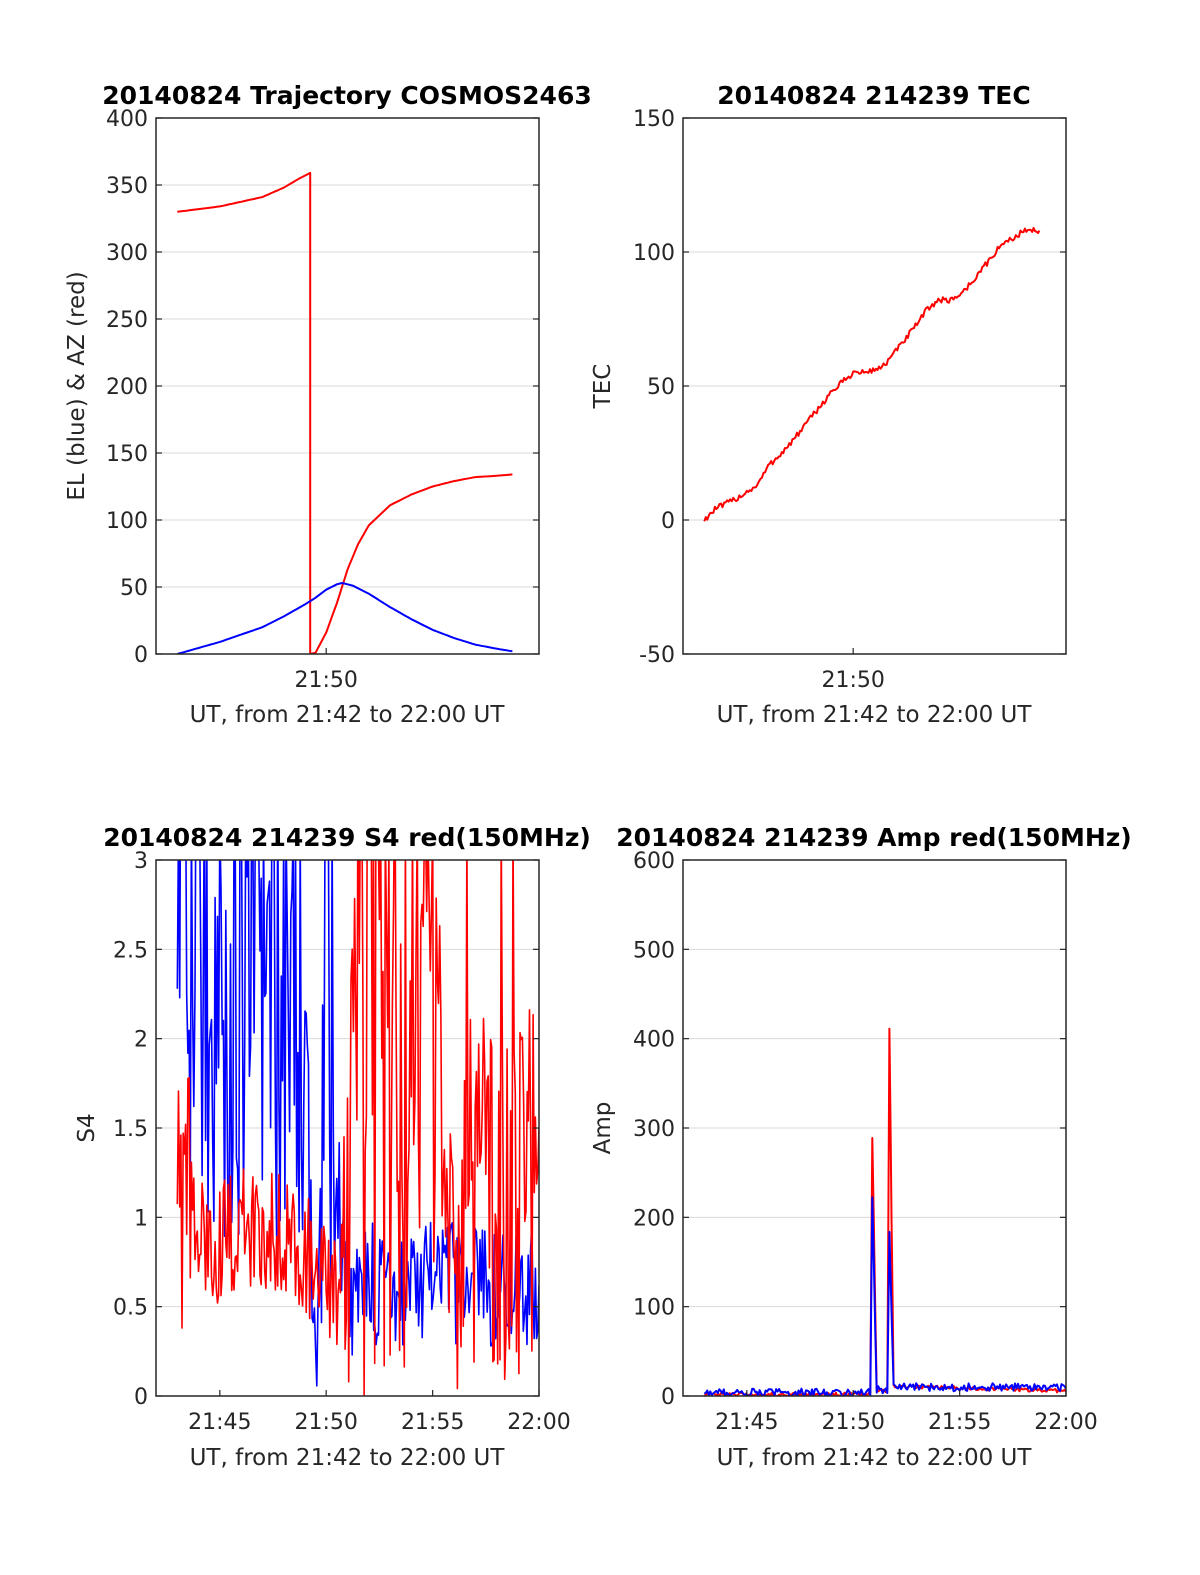 This screenshot has height=1575, width=1200. What do you see at coordinates (668, 521) in the screenshot?
I see `tec-y-tick-label: 0` at bounding box center [668, 521].